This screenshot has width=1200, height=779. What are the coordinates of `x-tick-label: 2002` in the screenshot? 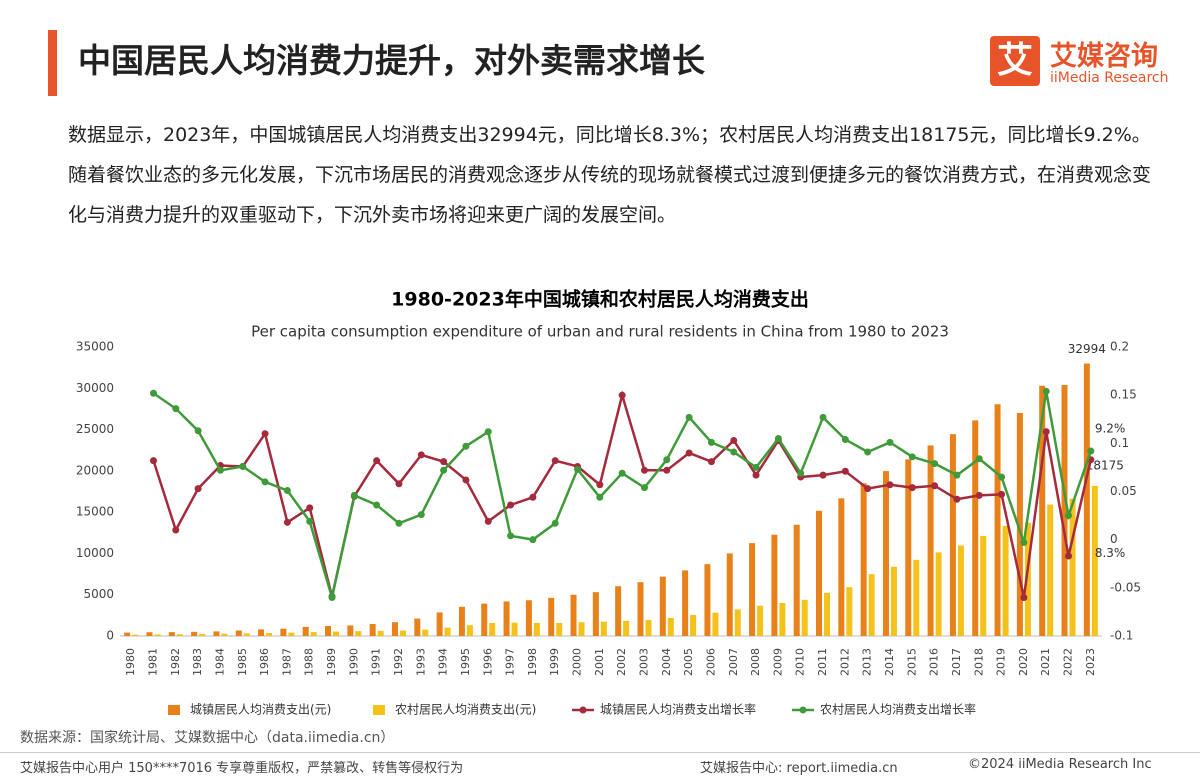 It's located at (621, 662).